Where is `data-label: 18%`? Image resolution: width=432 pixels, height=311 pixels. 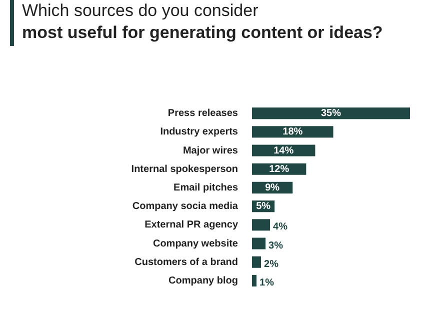 data-label: 18% is located at coordinates (292, 132).